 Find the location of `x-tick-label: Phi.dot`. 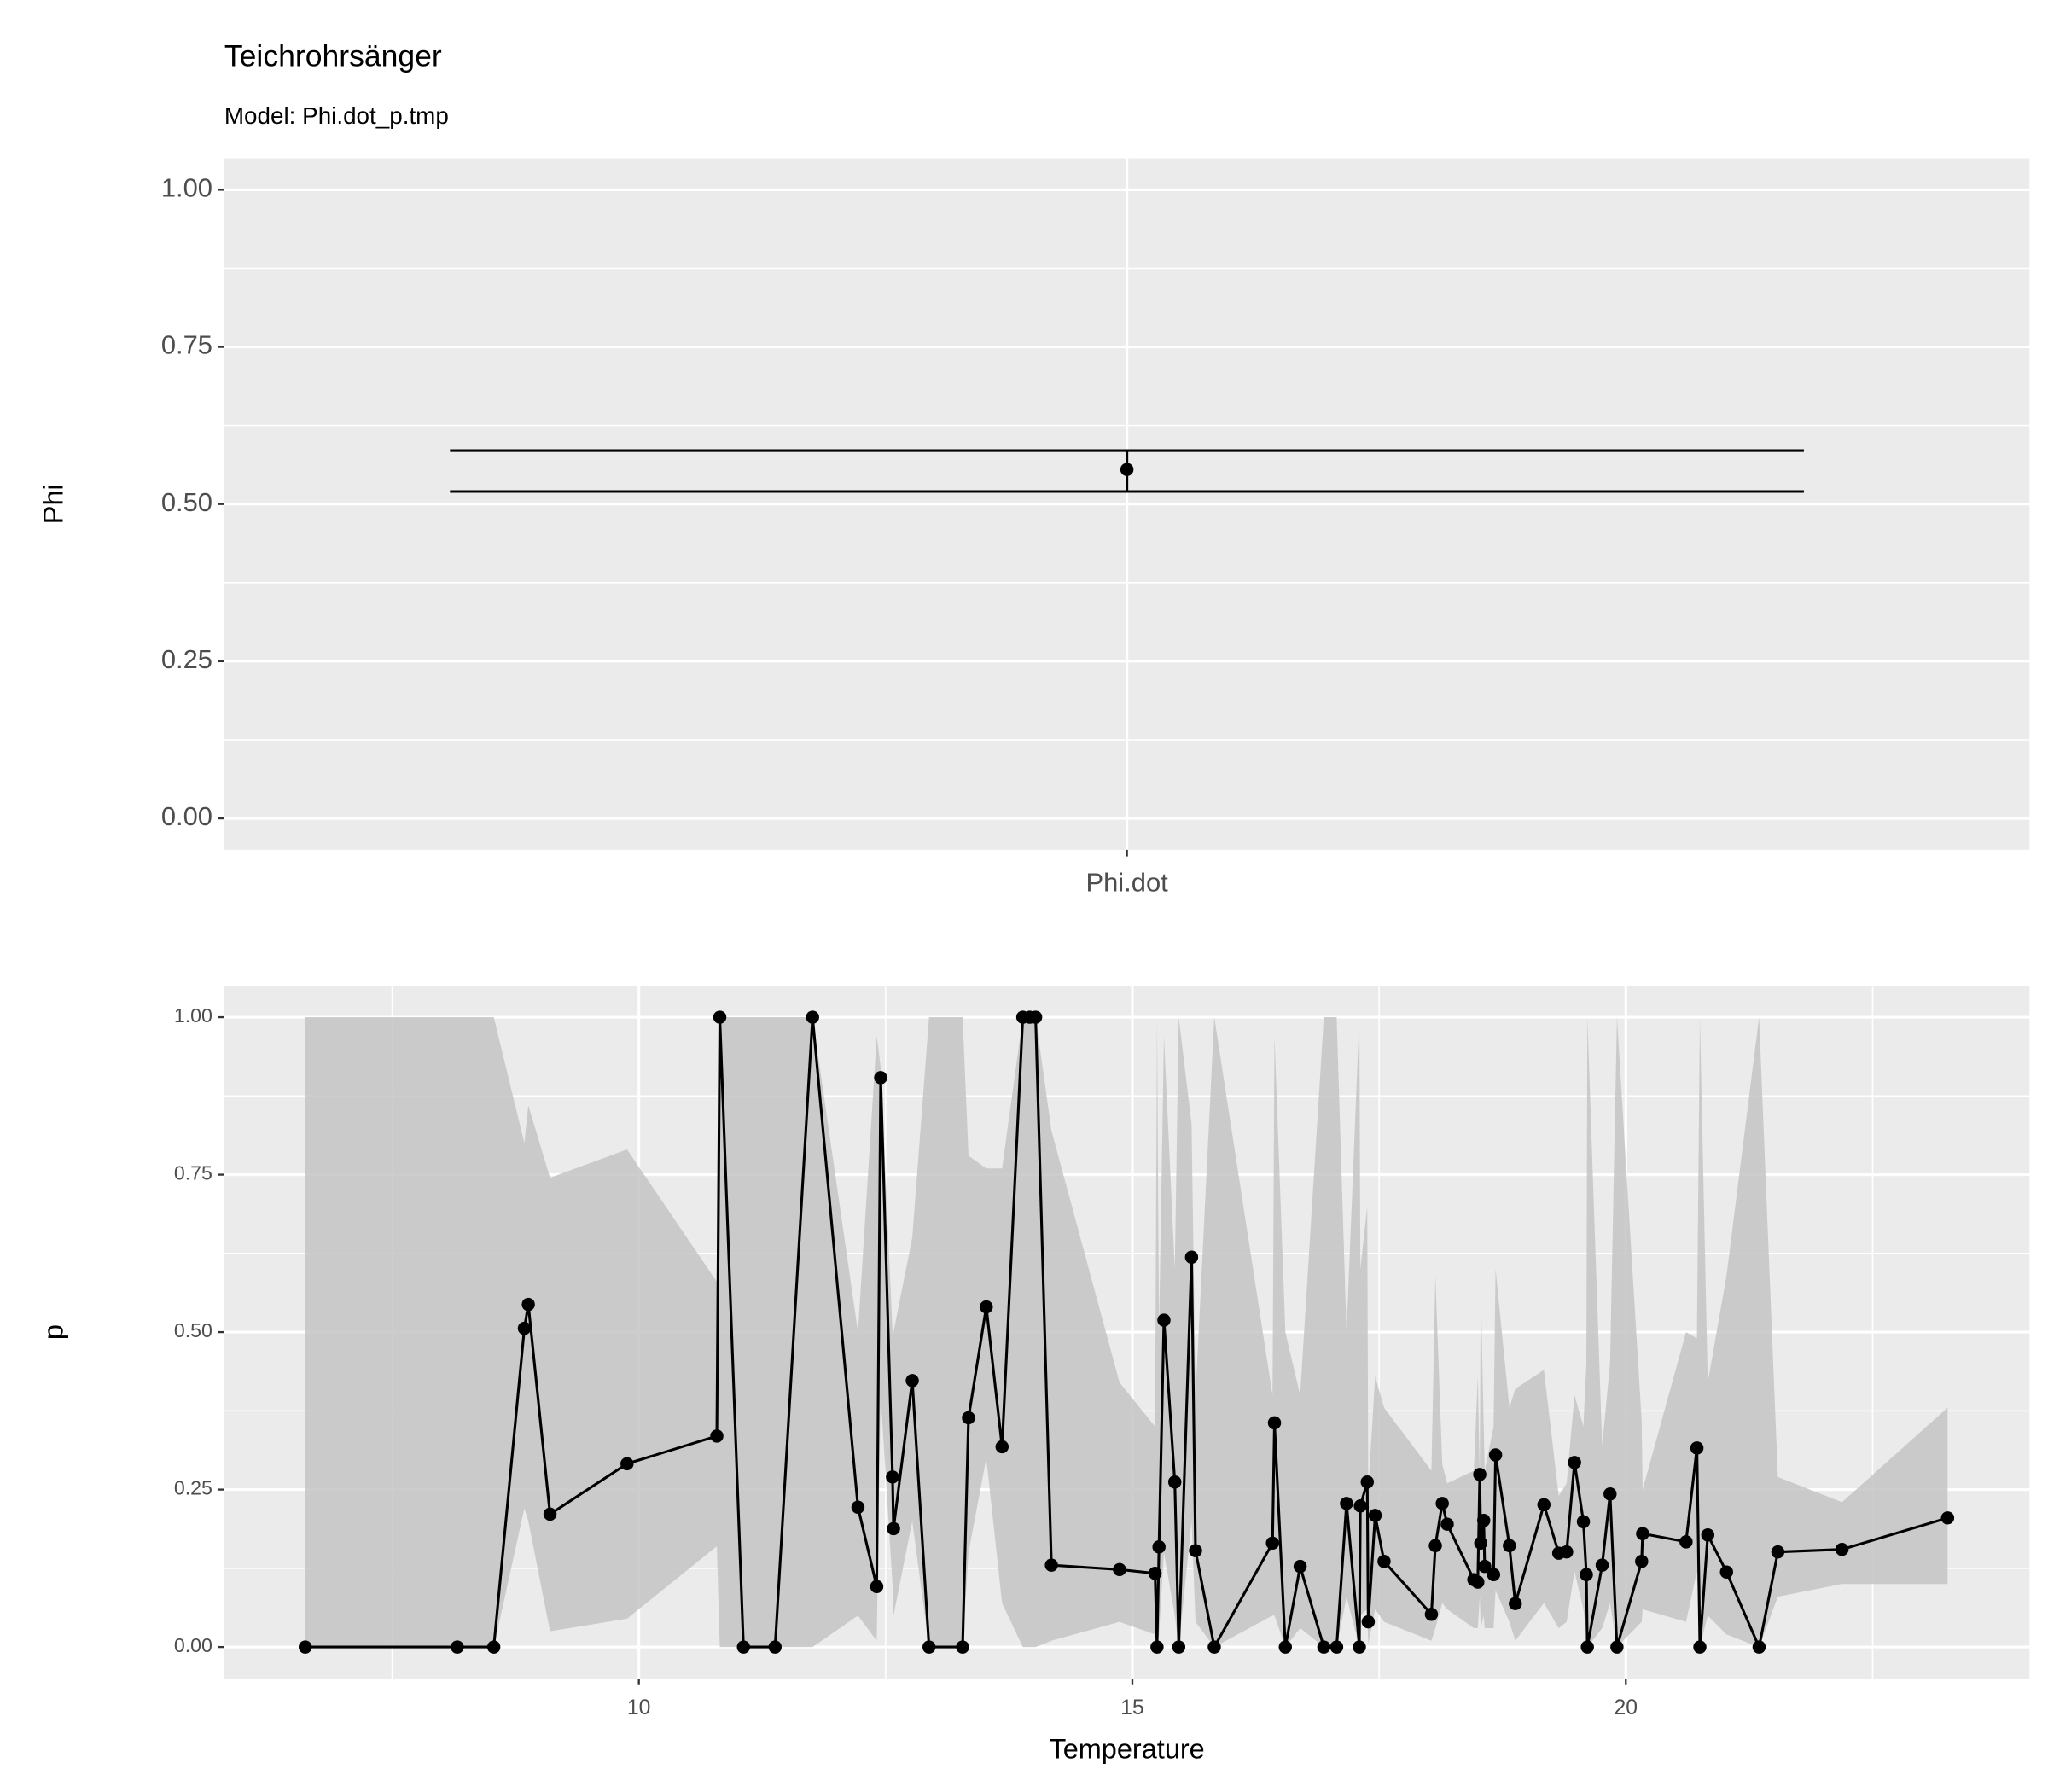

x-tick-label: Phi.dot is located at coordinates (1127, 882).